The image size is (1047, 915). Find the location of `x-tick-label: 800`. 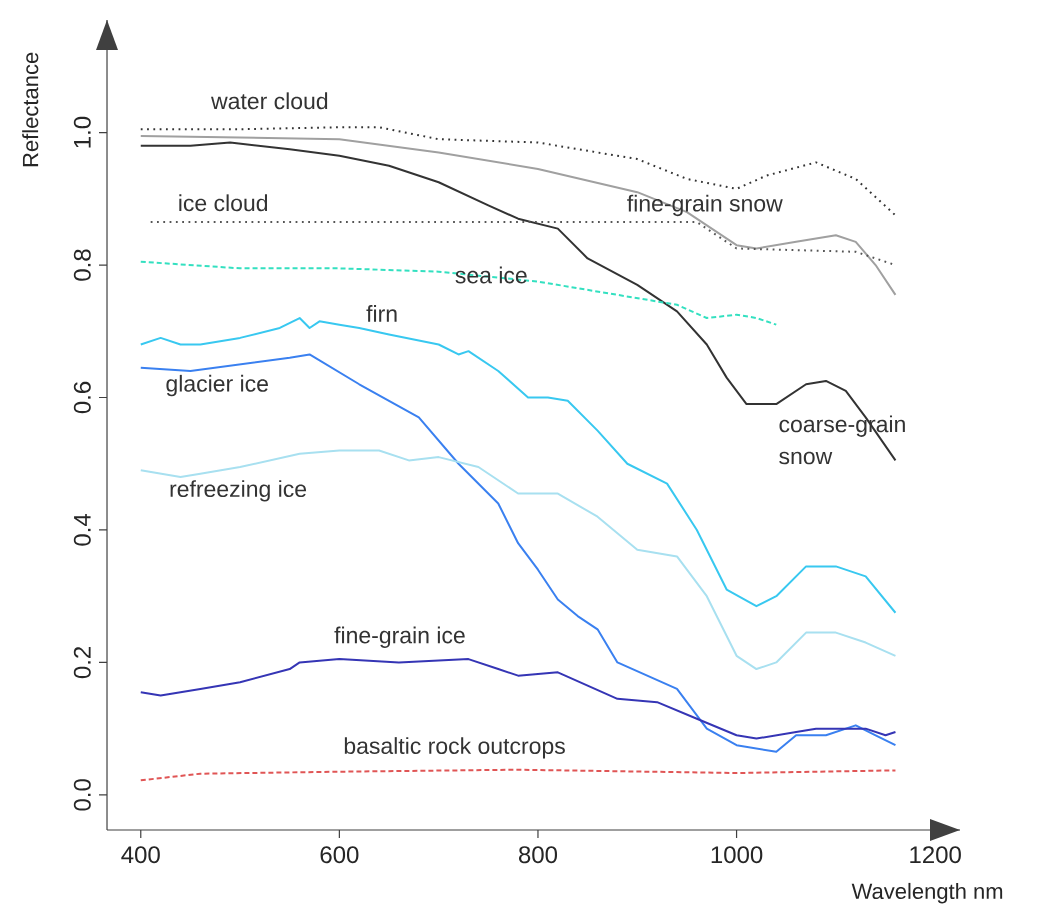

x-tick-label: 800 is located at coordinates (538, 855).